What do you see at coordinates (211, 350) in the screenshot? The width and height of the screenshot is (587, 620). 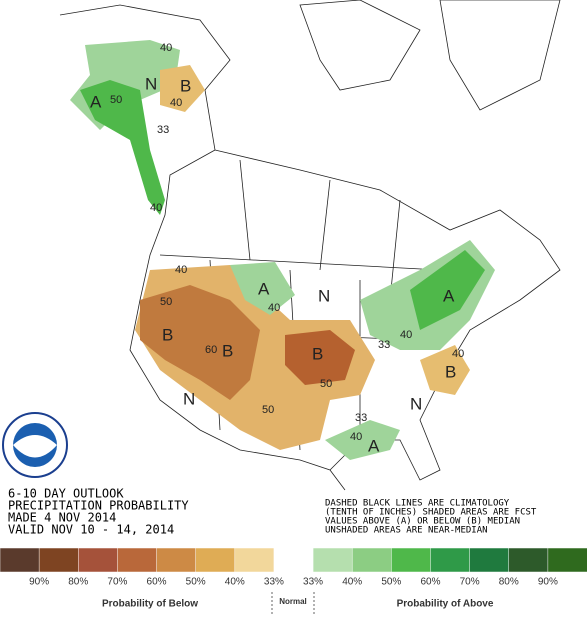 I see `map-label: 60` at bounding box center [211, 350].